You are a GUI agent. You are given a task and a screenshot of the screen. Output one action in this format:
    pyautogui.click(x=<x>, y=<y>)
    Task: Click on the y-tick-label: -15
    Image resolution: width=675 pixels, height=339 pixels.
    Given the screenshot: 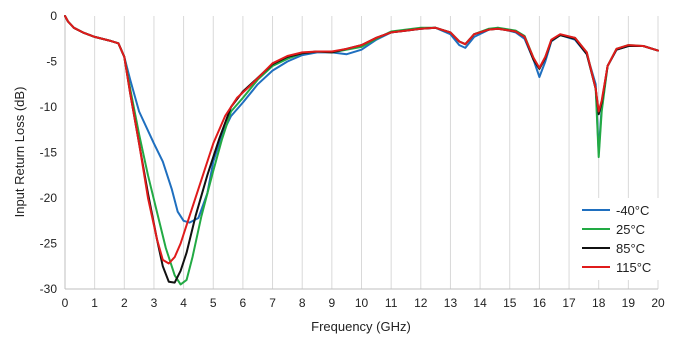 What is the action you would take?
    pyautogui.click(x=49, y=153)
    